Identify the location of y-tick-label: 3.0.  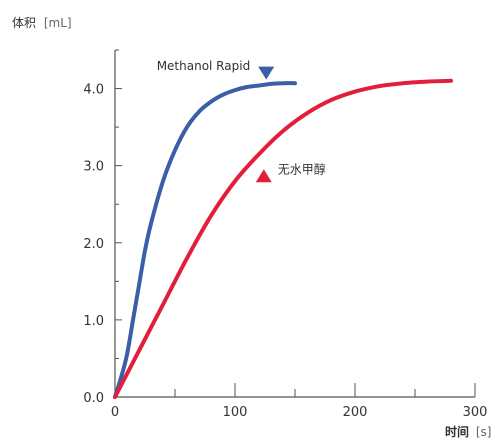
(93, 167).